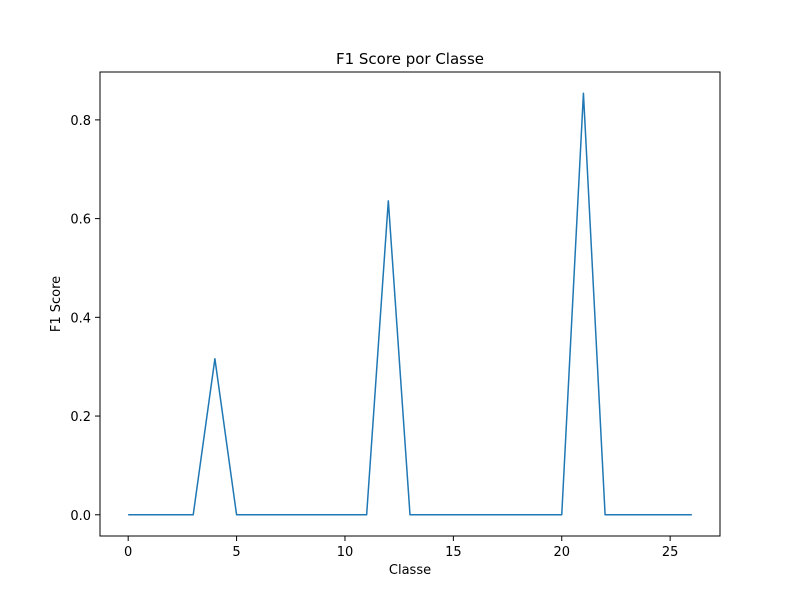 The width and height of the screenshot is (800, 600). What do you see at coordinates (128, 552) in the screenshot?
I see `x-tick-label: 0` at bounding box center [128, 552].